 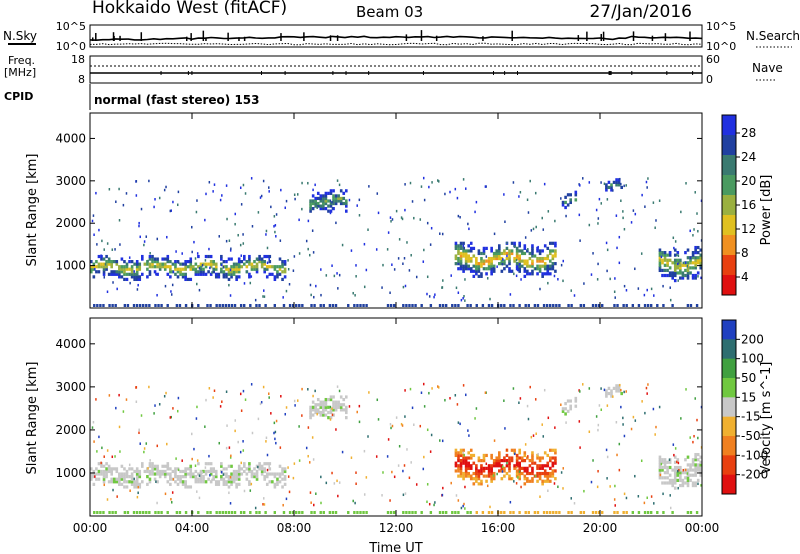 I want to click on ytick-label: 2000, so click(x=70, y=223).